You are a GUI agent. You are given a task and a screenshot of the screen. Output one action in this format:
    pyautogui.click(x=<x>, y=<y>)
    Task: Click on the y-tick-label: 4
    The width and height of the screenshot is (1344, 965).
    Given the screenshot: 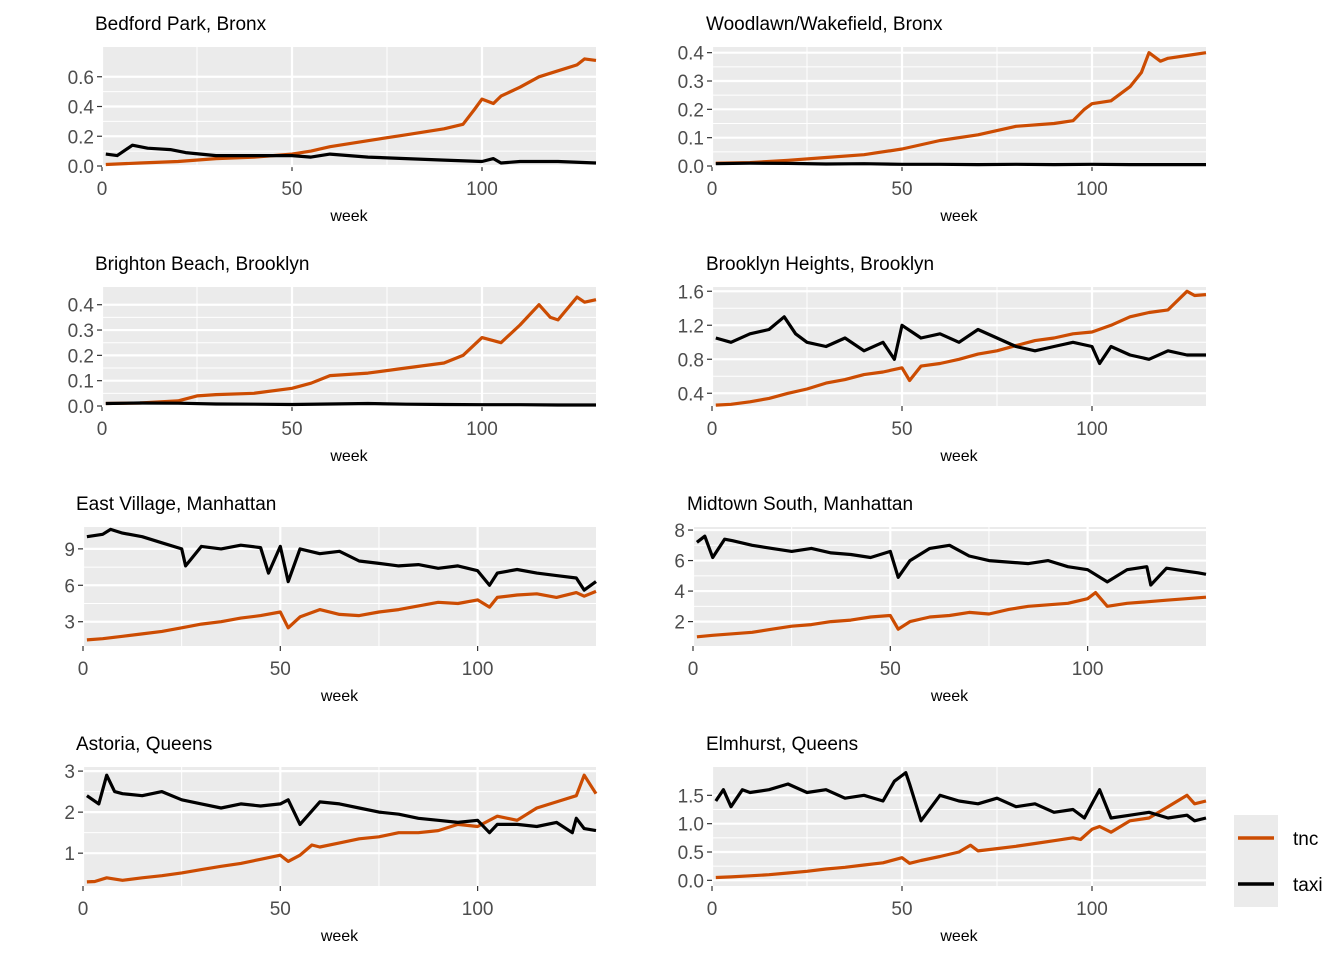 What is the action you would take?
    pyautogui.click(x=679, y=592)
    